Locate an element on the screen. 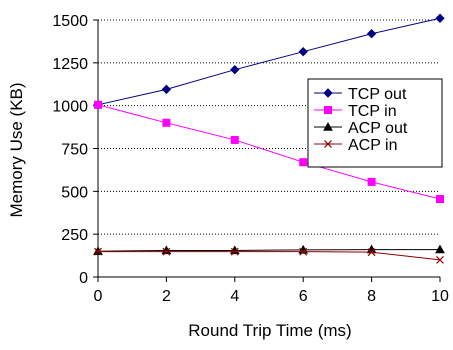 This screenshot has height=350, width=453. data-point-acp-in-0-stroke-b is located at coordinates (98, 251).